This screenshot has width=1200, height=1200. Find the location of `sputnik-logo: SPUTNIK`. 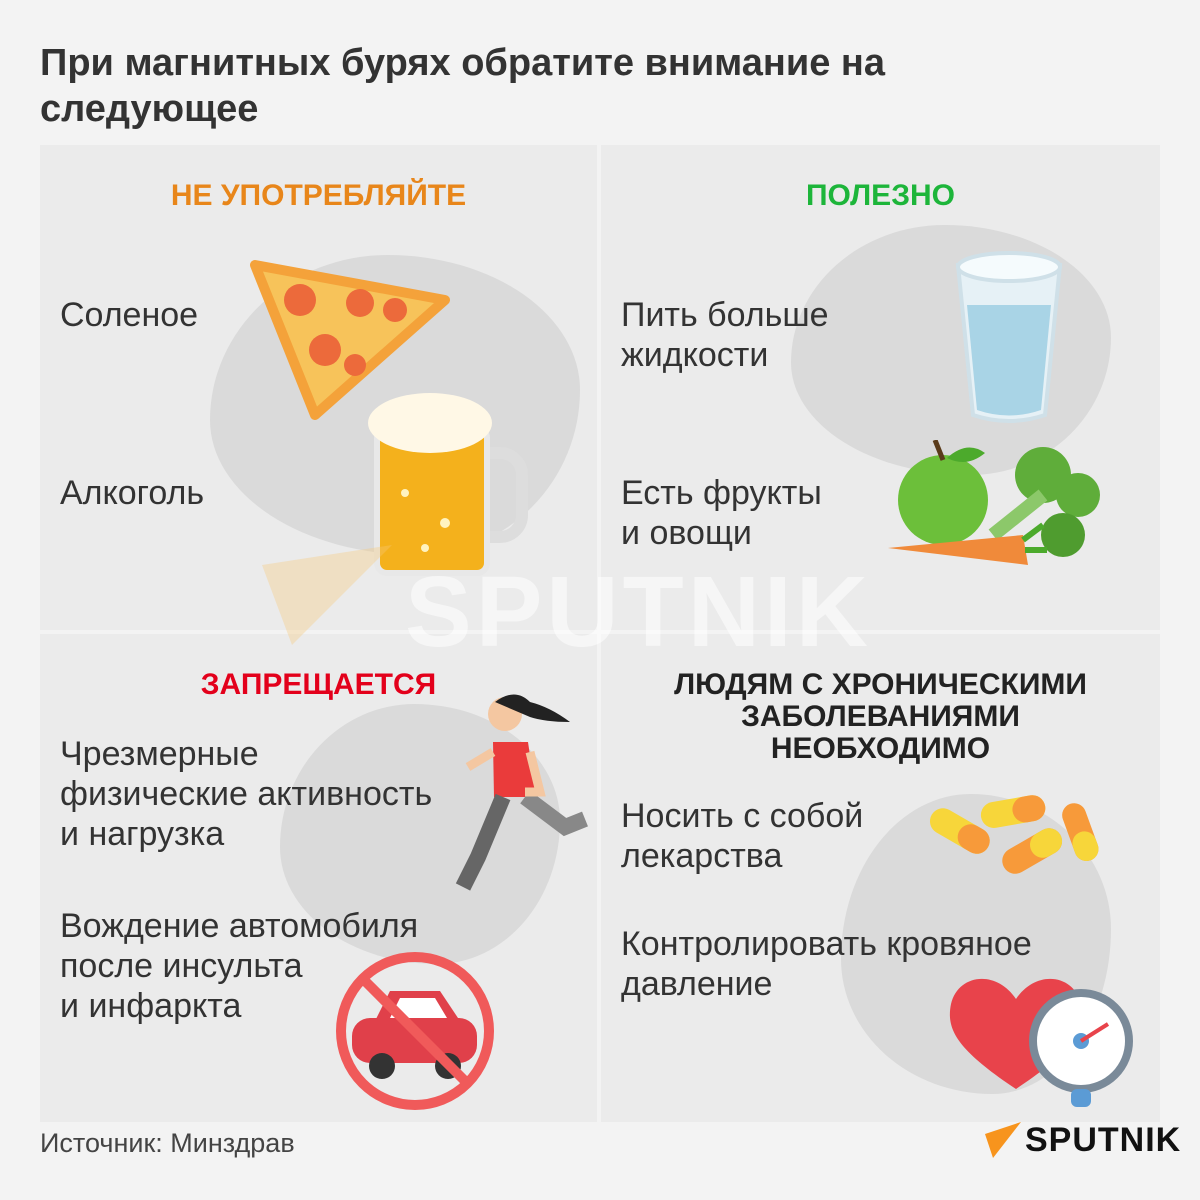

sputnik-logo: SPUTNIK is located at coordinates (1083, 1140).